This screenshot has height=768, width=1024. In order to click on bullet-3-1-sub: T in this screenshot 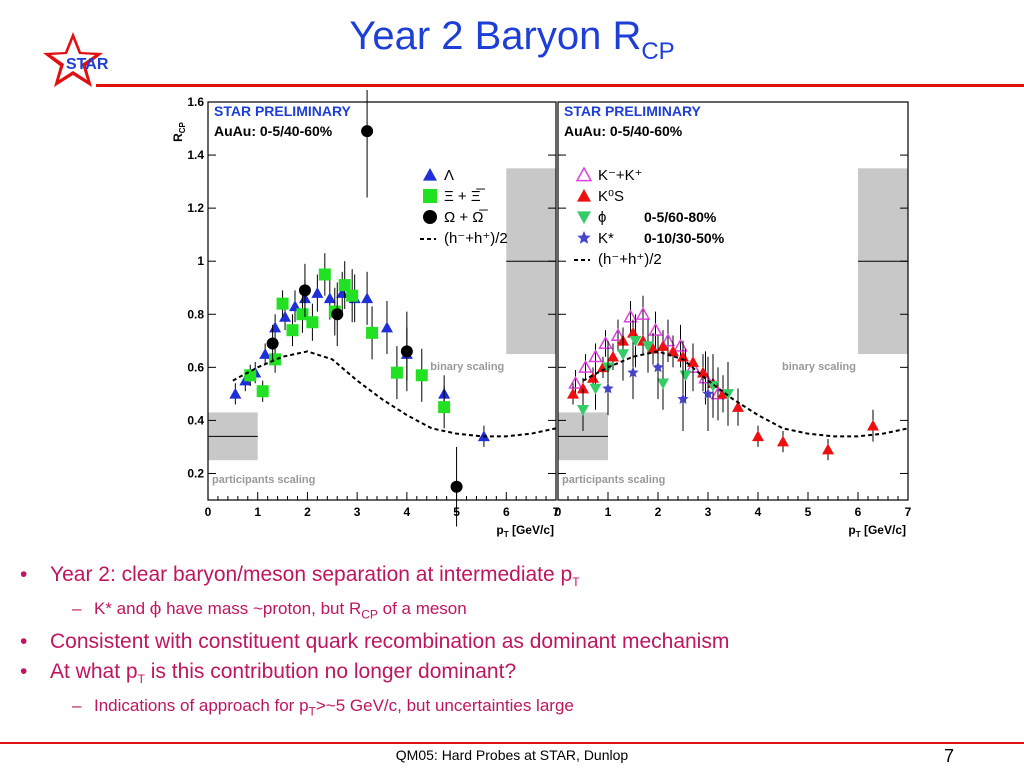, I will do `click(312, 711)`.